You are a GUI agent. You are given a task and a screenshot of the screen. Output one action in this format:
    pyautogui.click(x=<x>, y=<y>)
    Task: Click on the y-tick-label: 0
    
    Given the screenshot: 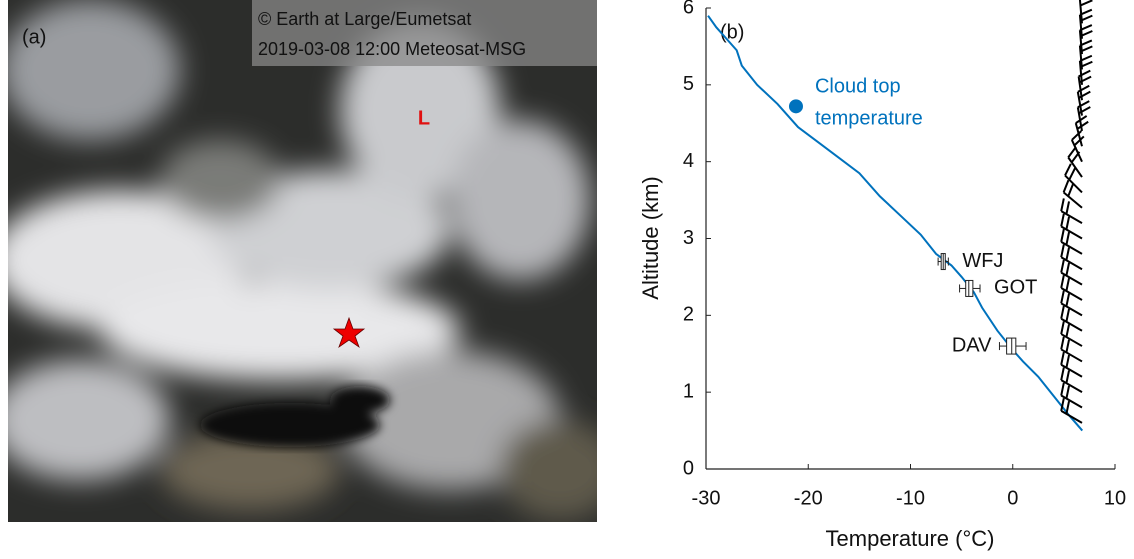 What is the action you would take?
    pyautogui.click(x=688, y=468)
    